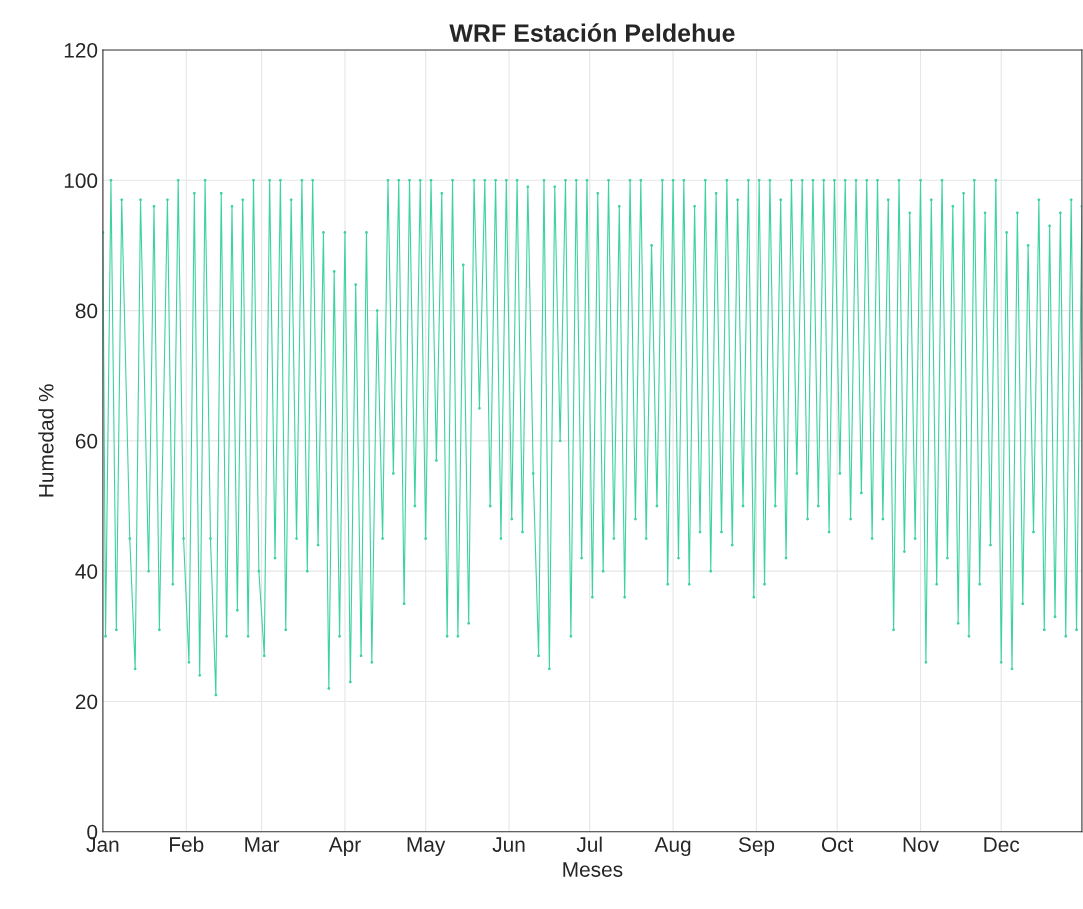 The image size is (1083, 909). What do you see at coordinates (86, 311) in the screenshot?
I see `y-tick-label: 80` at bounding box center [86, 311].